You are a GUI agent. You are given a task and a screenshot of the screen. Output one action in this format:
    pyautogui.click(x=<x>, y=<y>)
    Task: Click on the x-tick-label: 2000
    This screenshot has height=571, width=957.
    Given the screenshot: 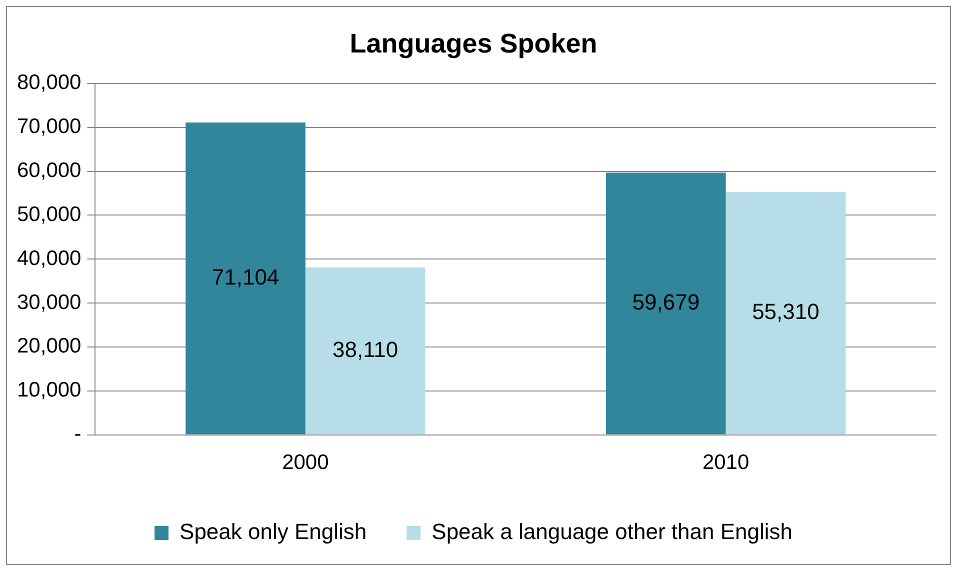 What is the action you would take?
    pyautogui.click(x=305, y=462)
    